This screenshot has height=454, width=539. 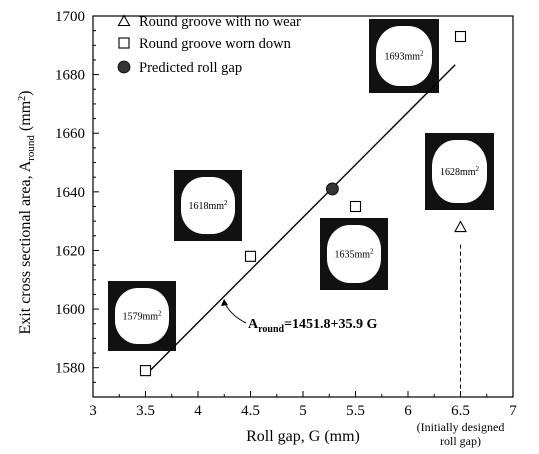 I want to click on y-tick-label: 1640, so click(x=70, y=193).